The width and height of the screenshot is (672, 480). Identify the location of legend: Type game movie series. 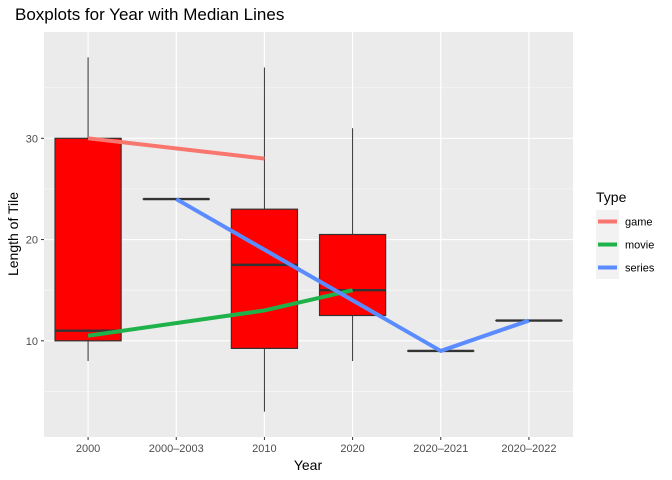
(625, 234).